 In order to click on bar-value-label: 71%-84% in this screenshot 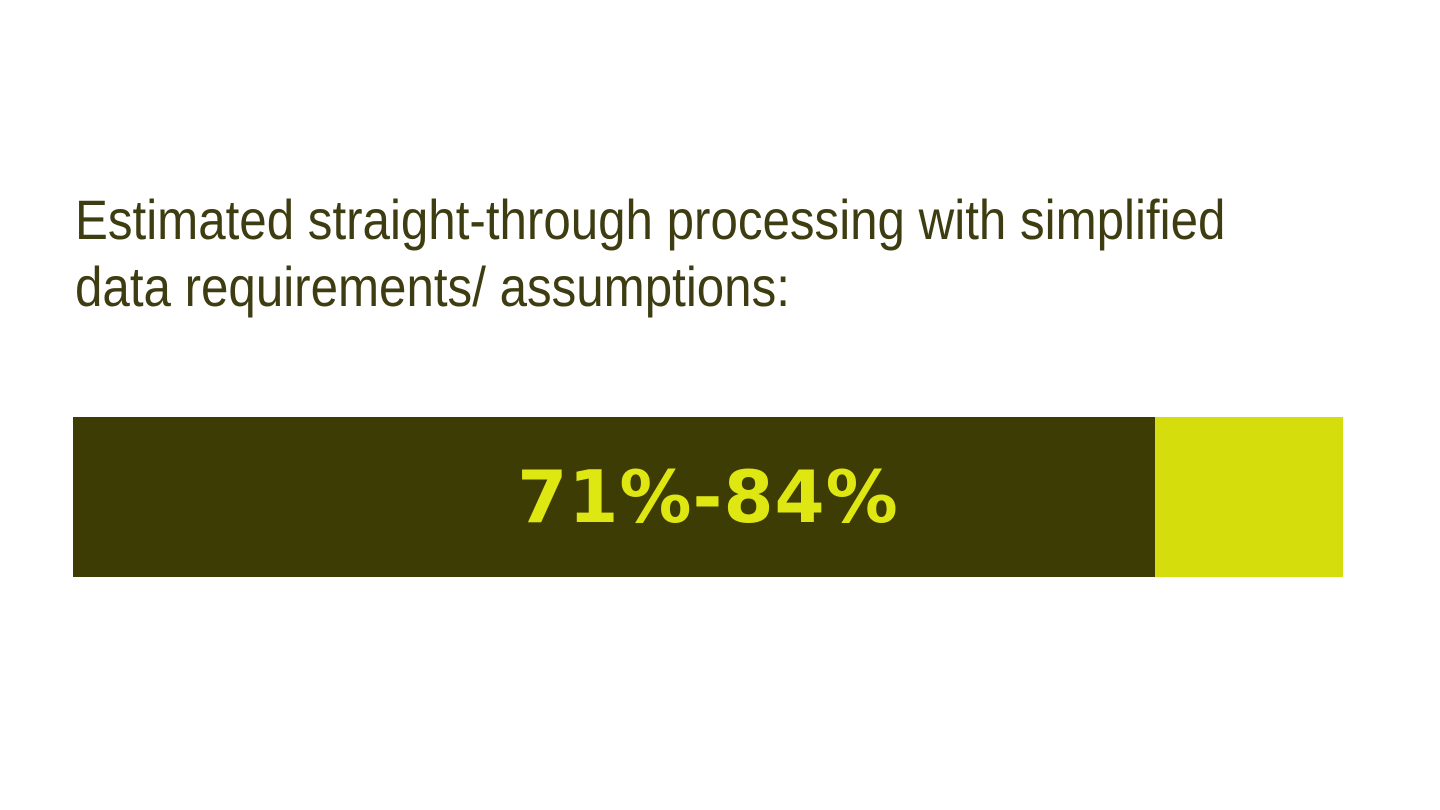, I will do `click(708, 497)`.